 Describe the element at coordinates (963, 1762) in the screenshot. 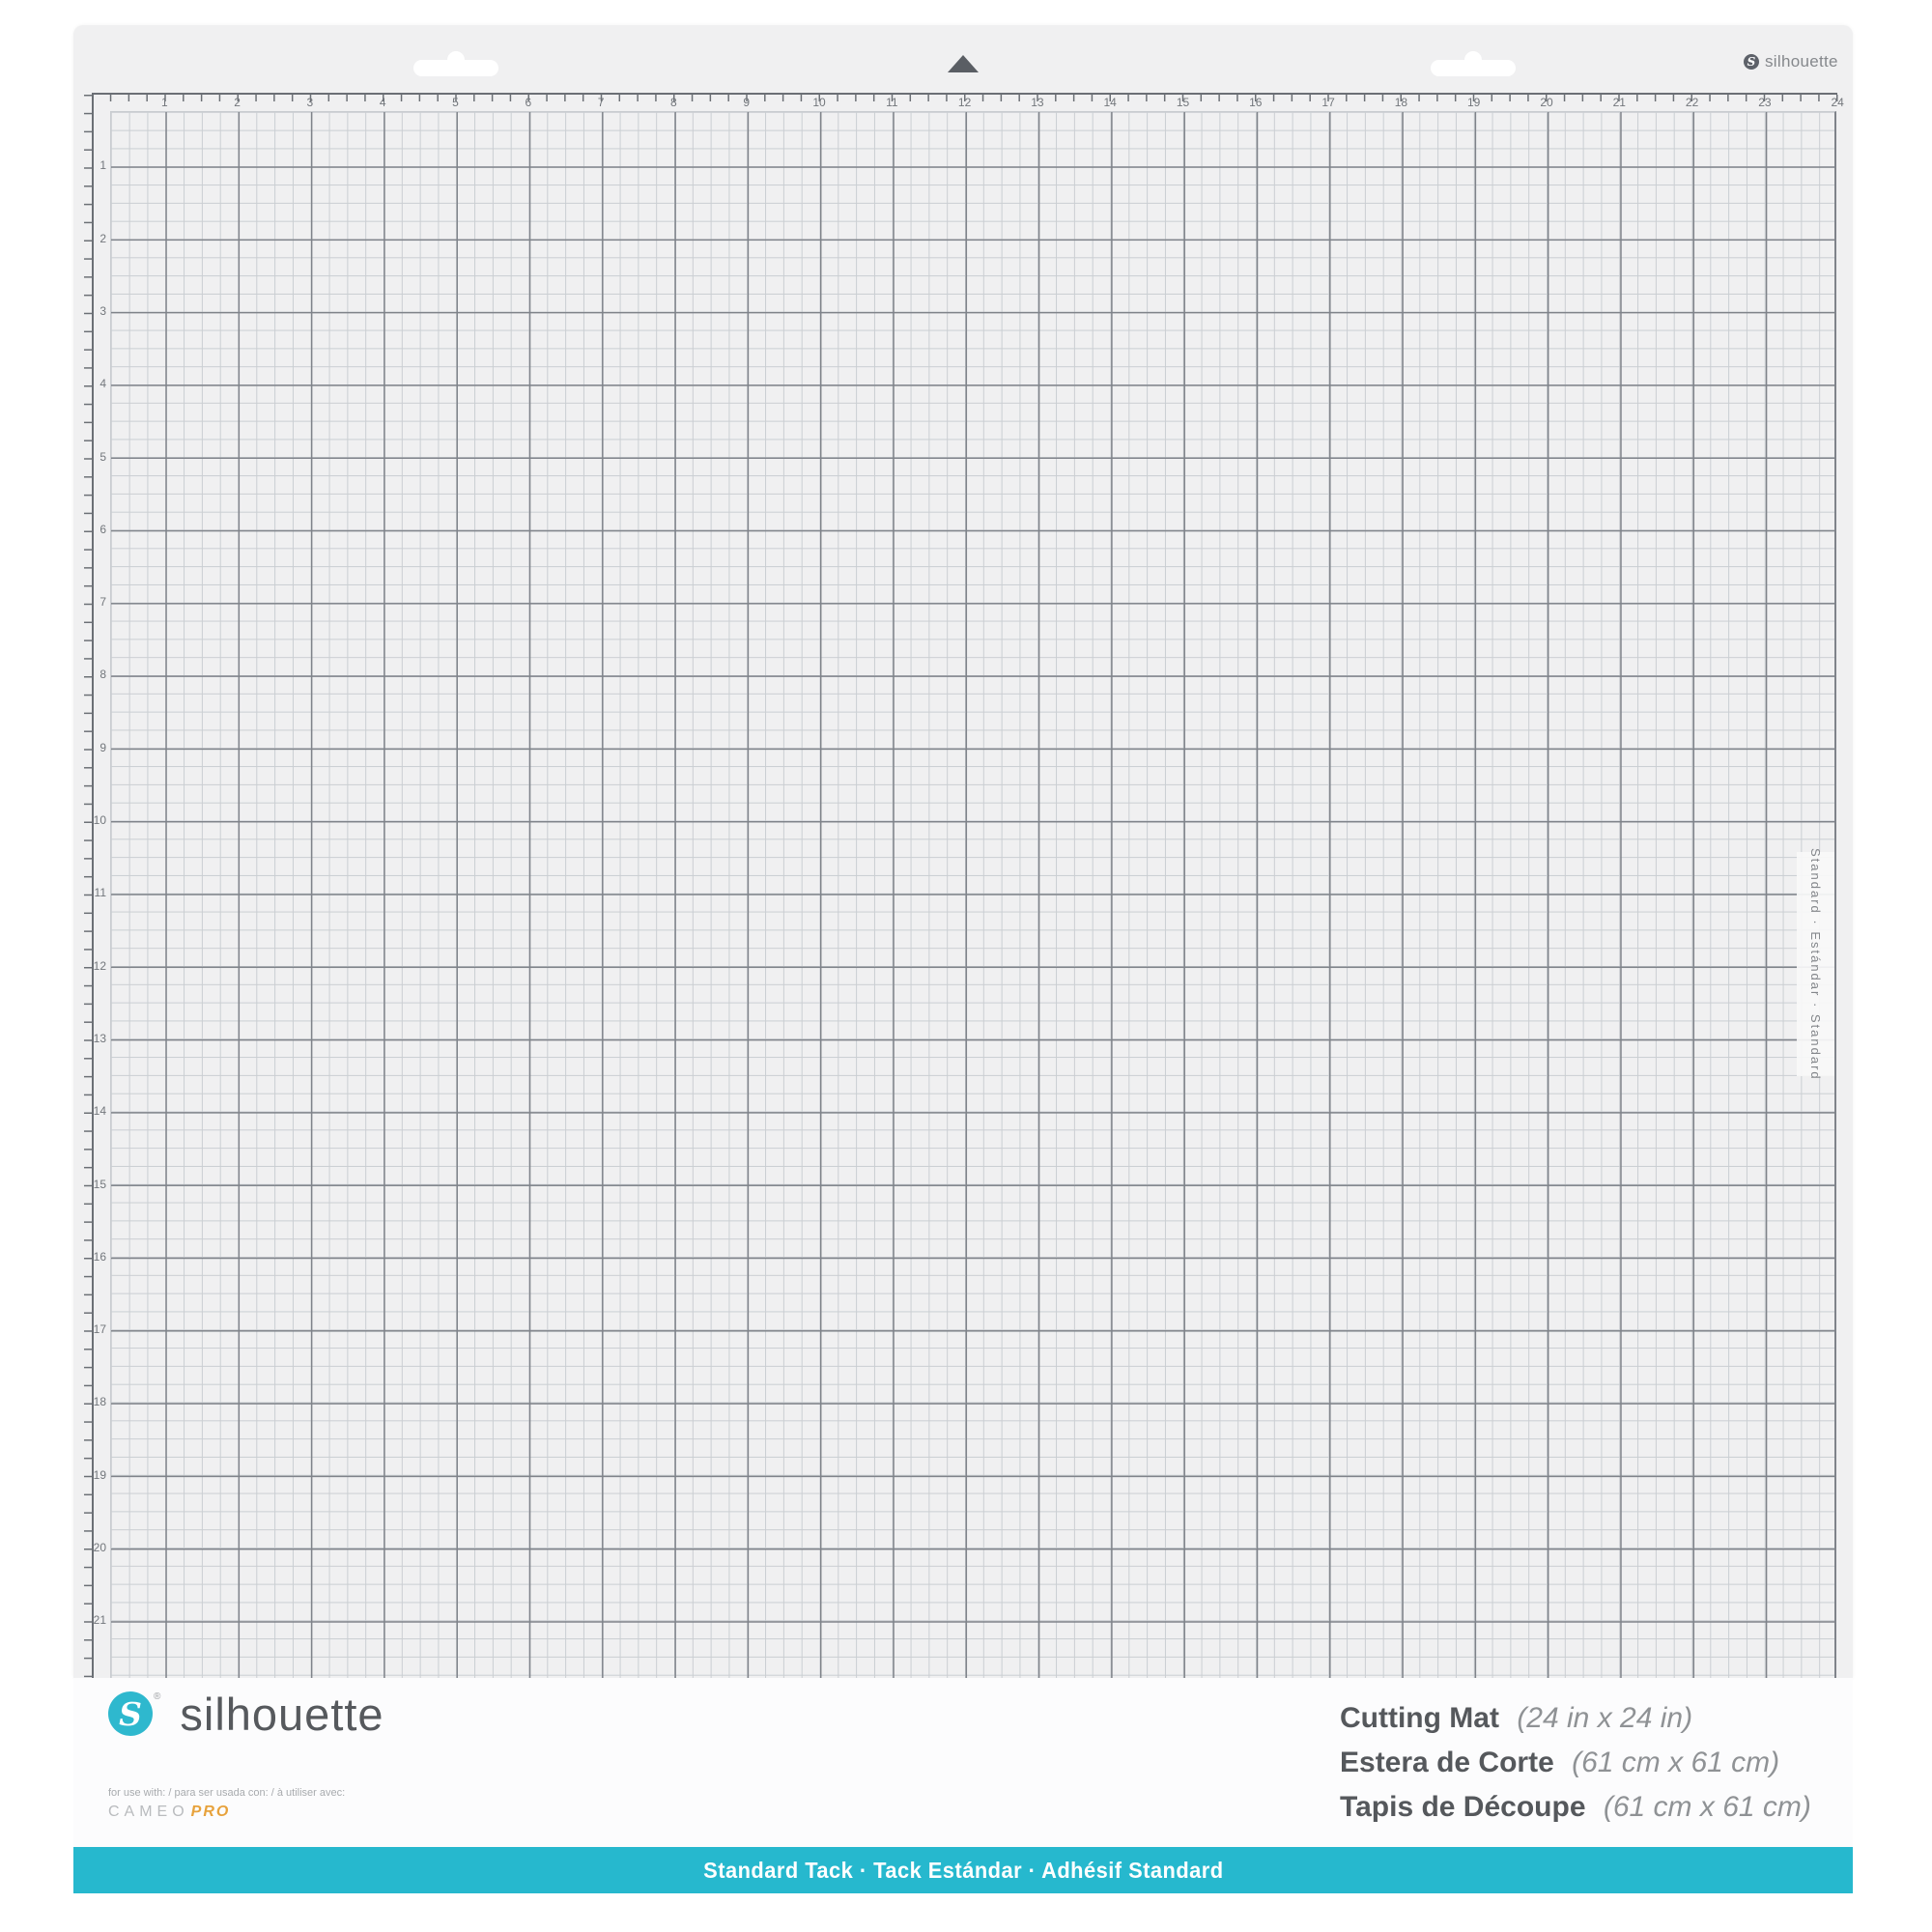

I see `label-panel` at that location.